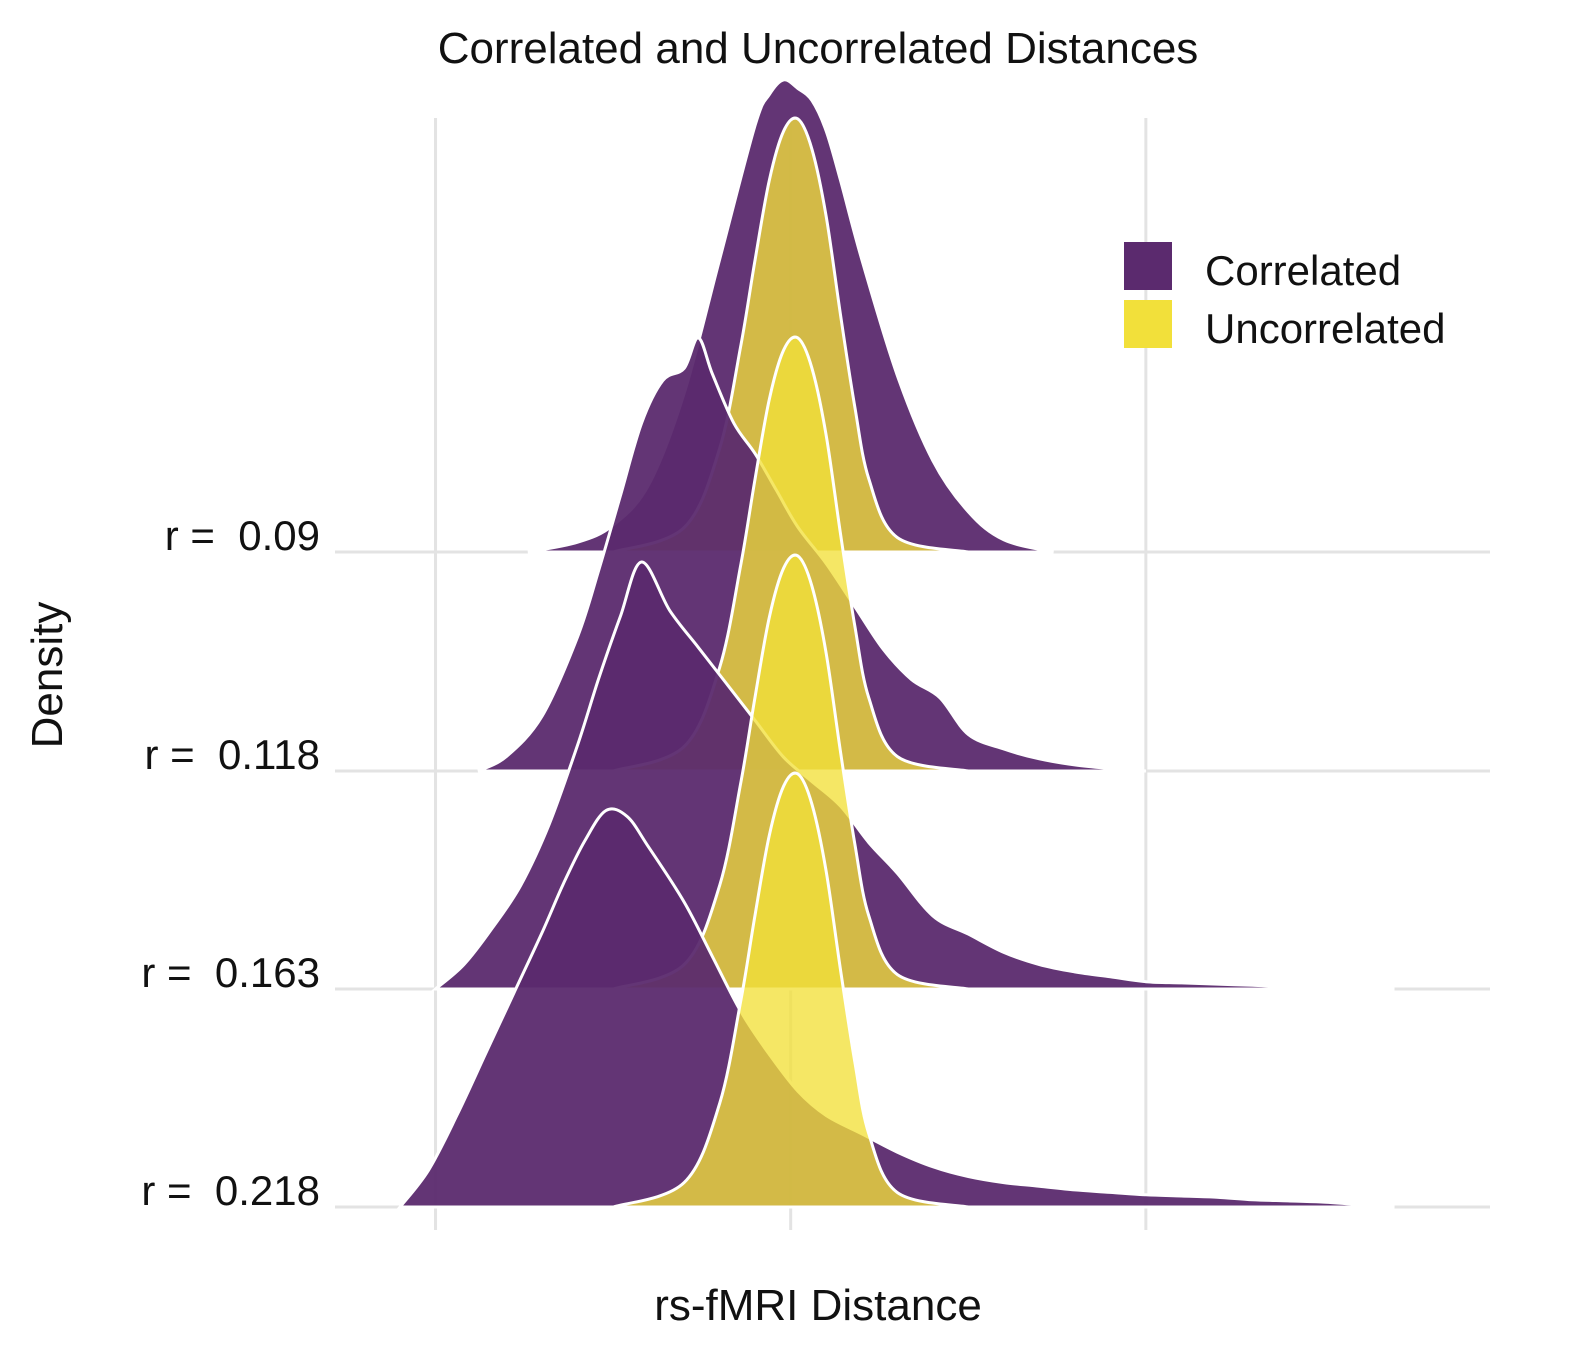 The height and width of the screenshot is (1355, 1572). What do you see at coordinates (818, 48) in the screenshot?
I see `chart-title: Correlated and Uncorrelated Distances` at bounding box center [818, 48].